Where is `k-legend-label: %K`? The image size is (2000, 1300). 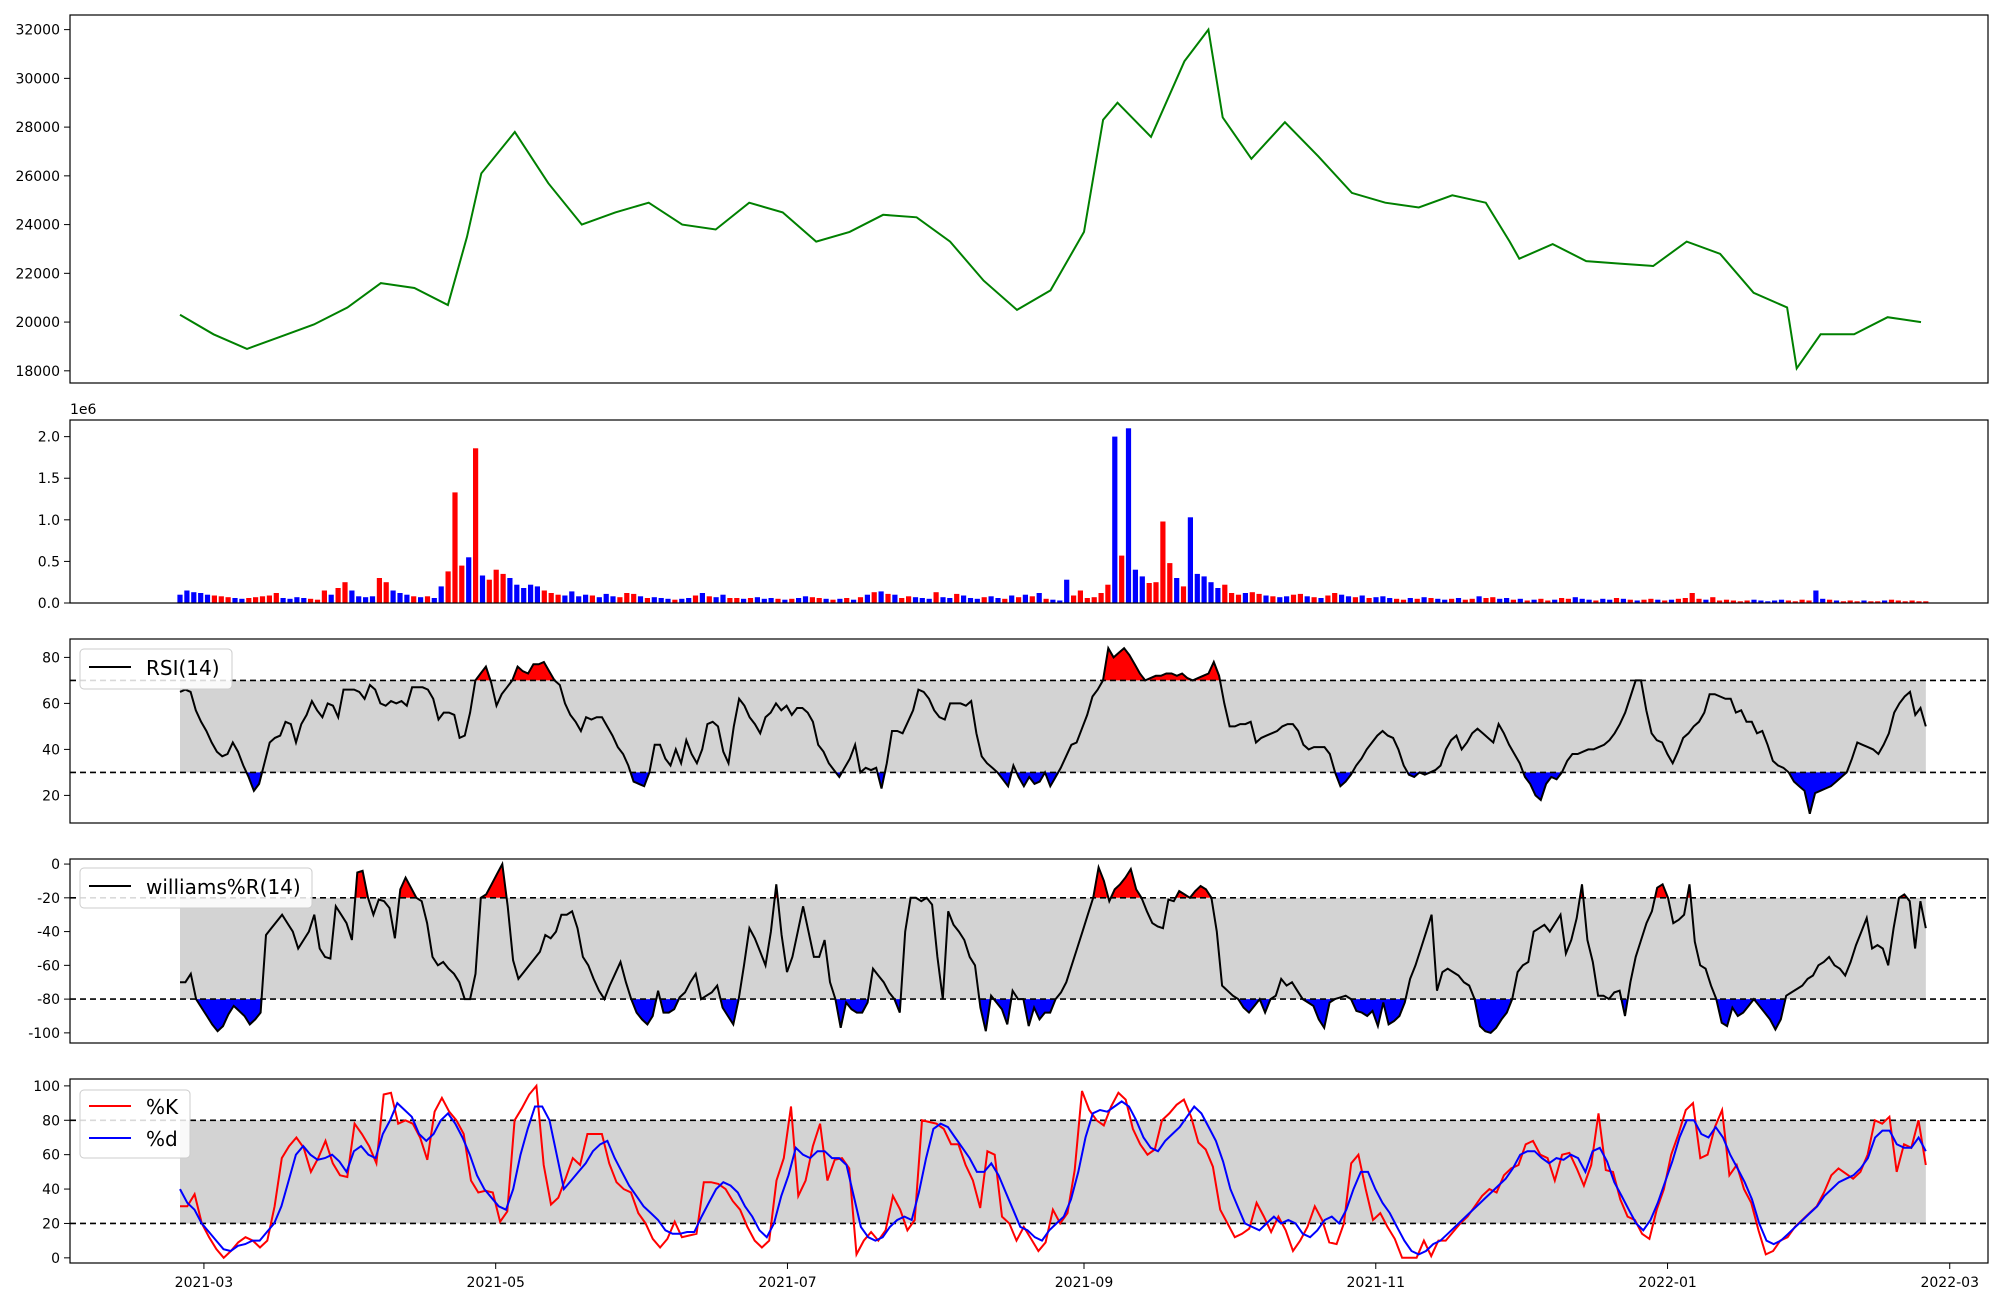 k-legend-label: %K is located at coordinates (162, 1107).